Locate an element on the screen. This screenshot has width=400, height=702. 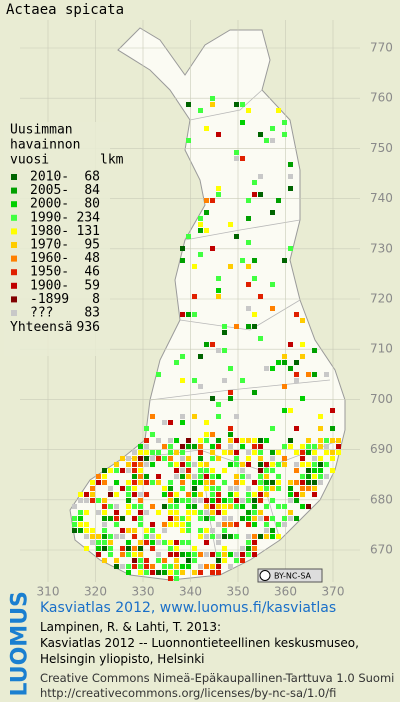
y-tick-label: 760 is located at coordinates (381, 98).